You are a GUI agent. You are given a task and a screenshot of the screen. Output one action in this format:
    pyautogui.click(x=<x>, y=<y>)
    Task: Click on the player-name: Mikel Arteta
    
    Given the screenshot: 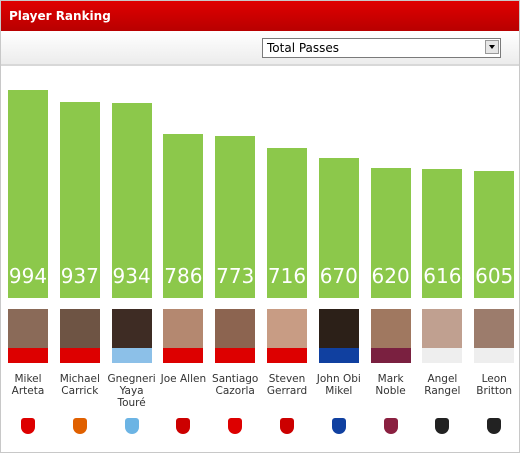 What is the action you would take?
    pyautogui.click(x=28, y=385)
    